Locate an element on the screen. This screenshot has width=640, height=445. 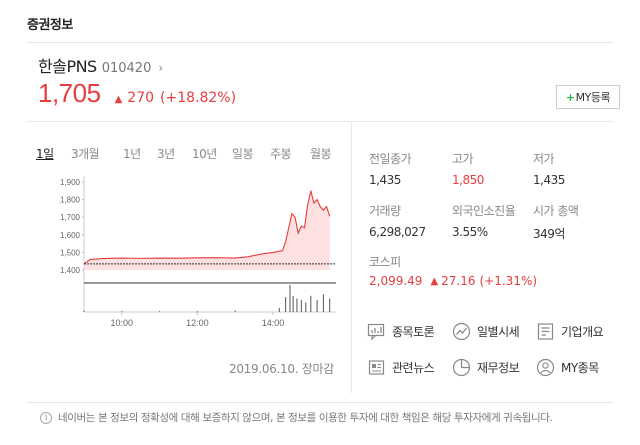
middle-divider is located at coordinates (320, 121).